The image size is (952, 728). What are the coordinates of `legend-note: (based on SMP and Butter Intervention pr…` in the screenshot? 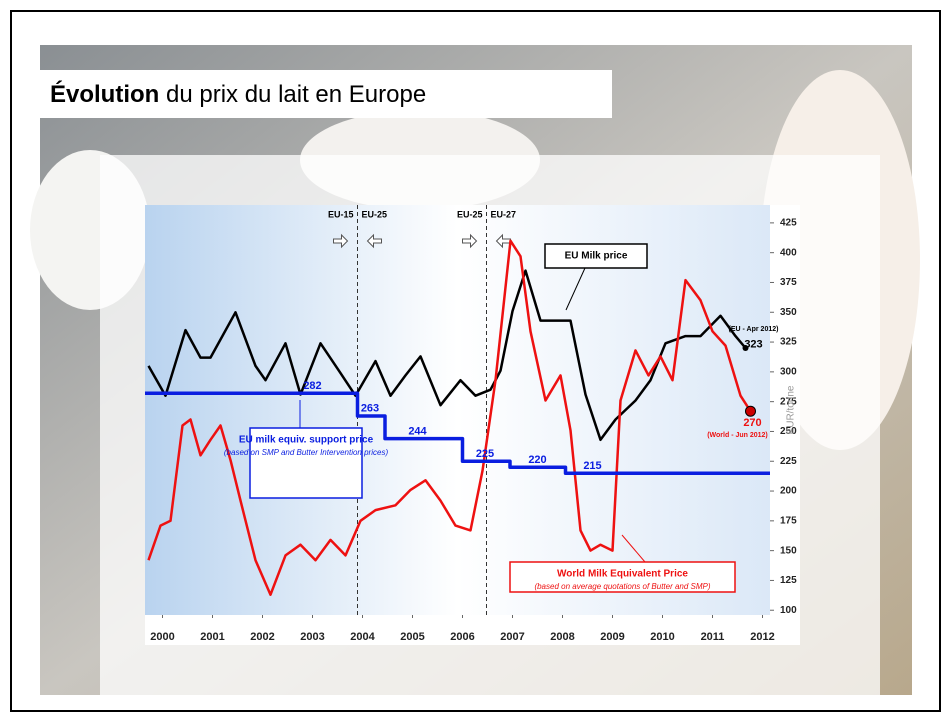 It's located at (306, 452).